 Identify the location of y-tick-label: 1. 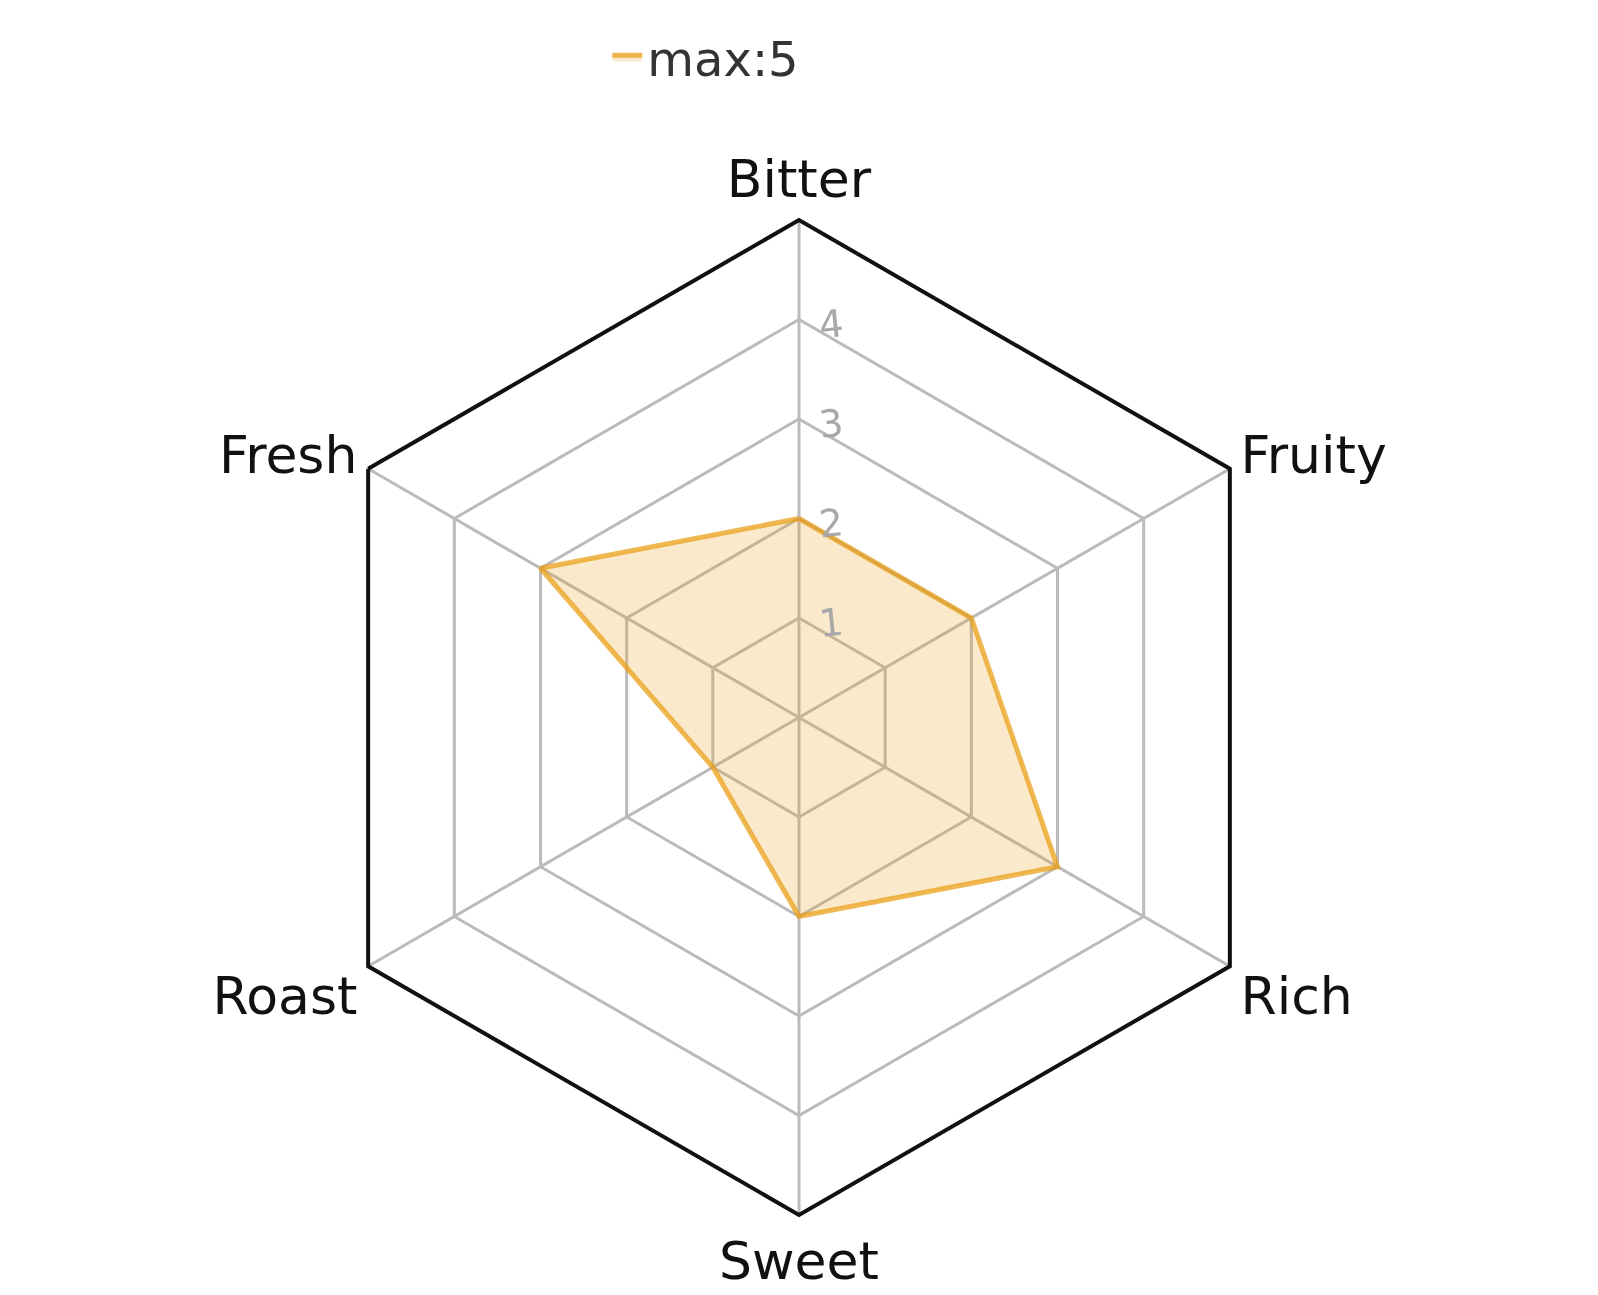
(831, 622).